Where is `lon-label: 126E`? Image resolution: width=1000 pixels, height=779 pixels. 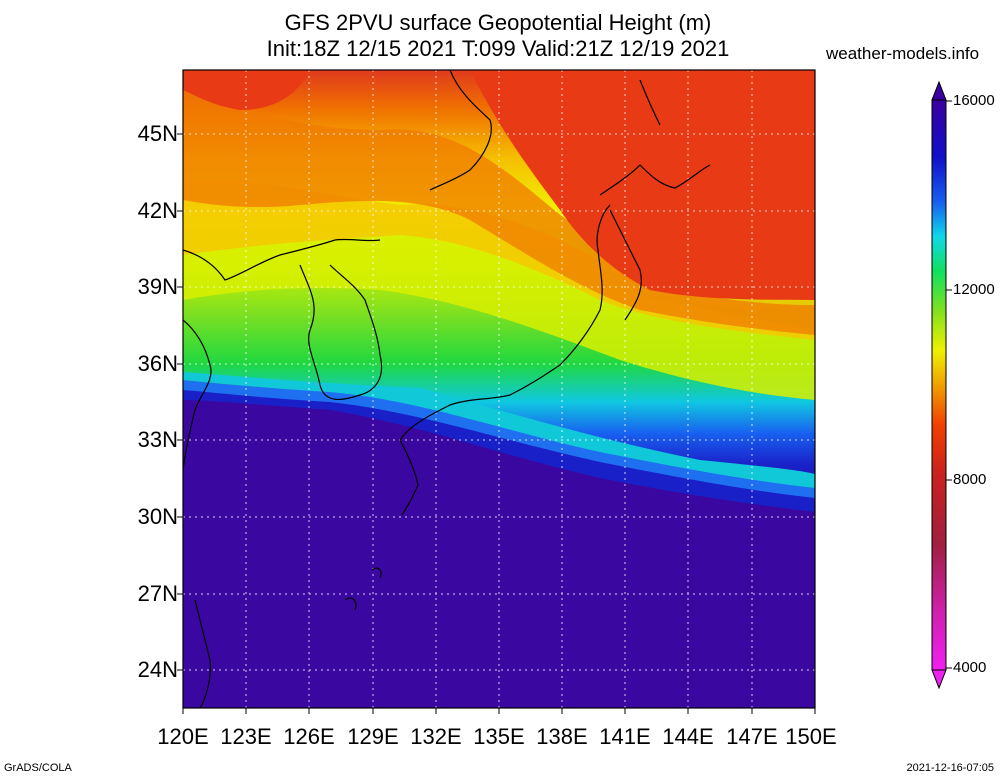
lon-label: 126E is located at coordinates (309, 736).